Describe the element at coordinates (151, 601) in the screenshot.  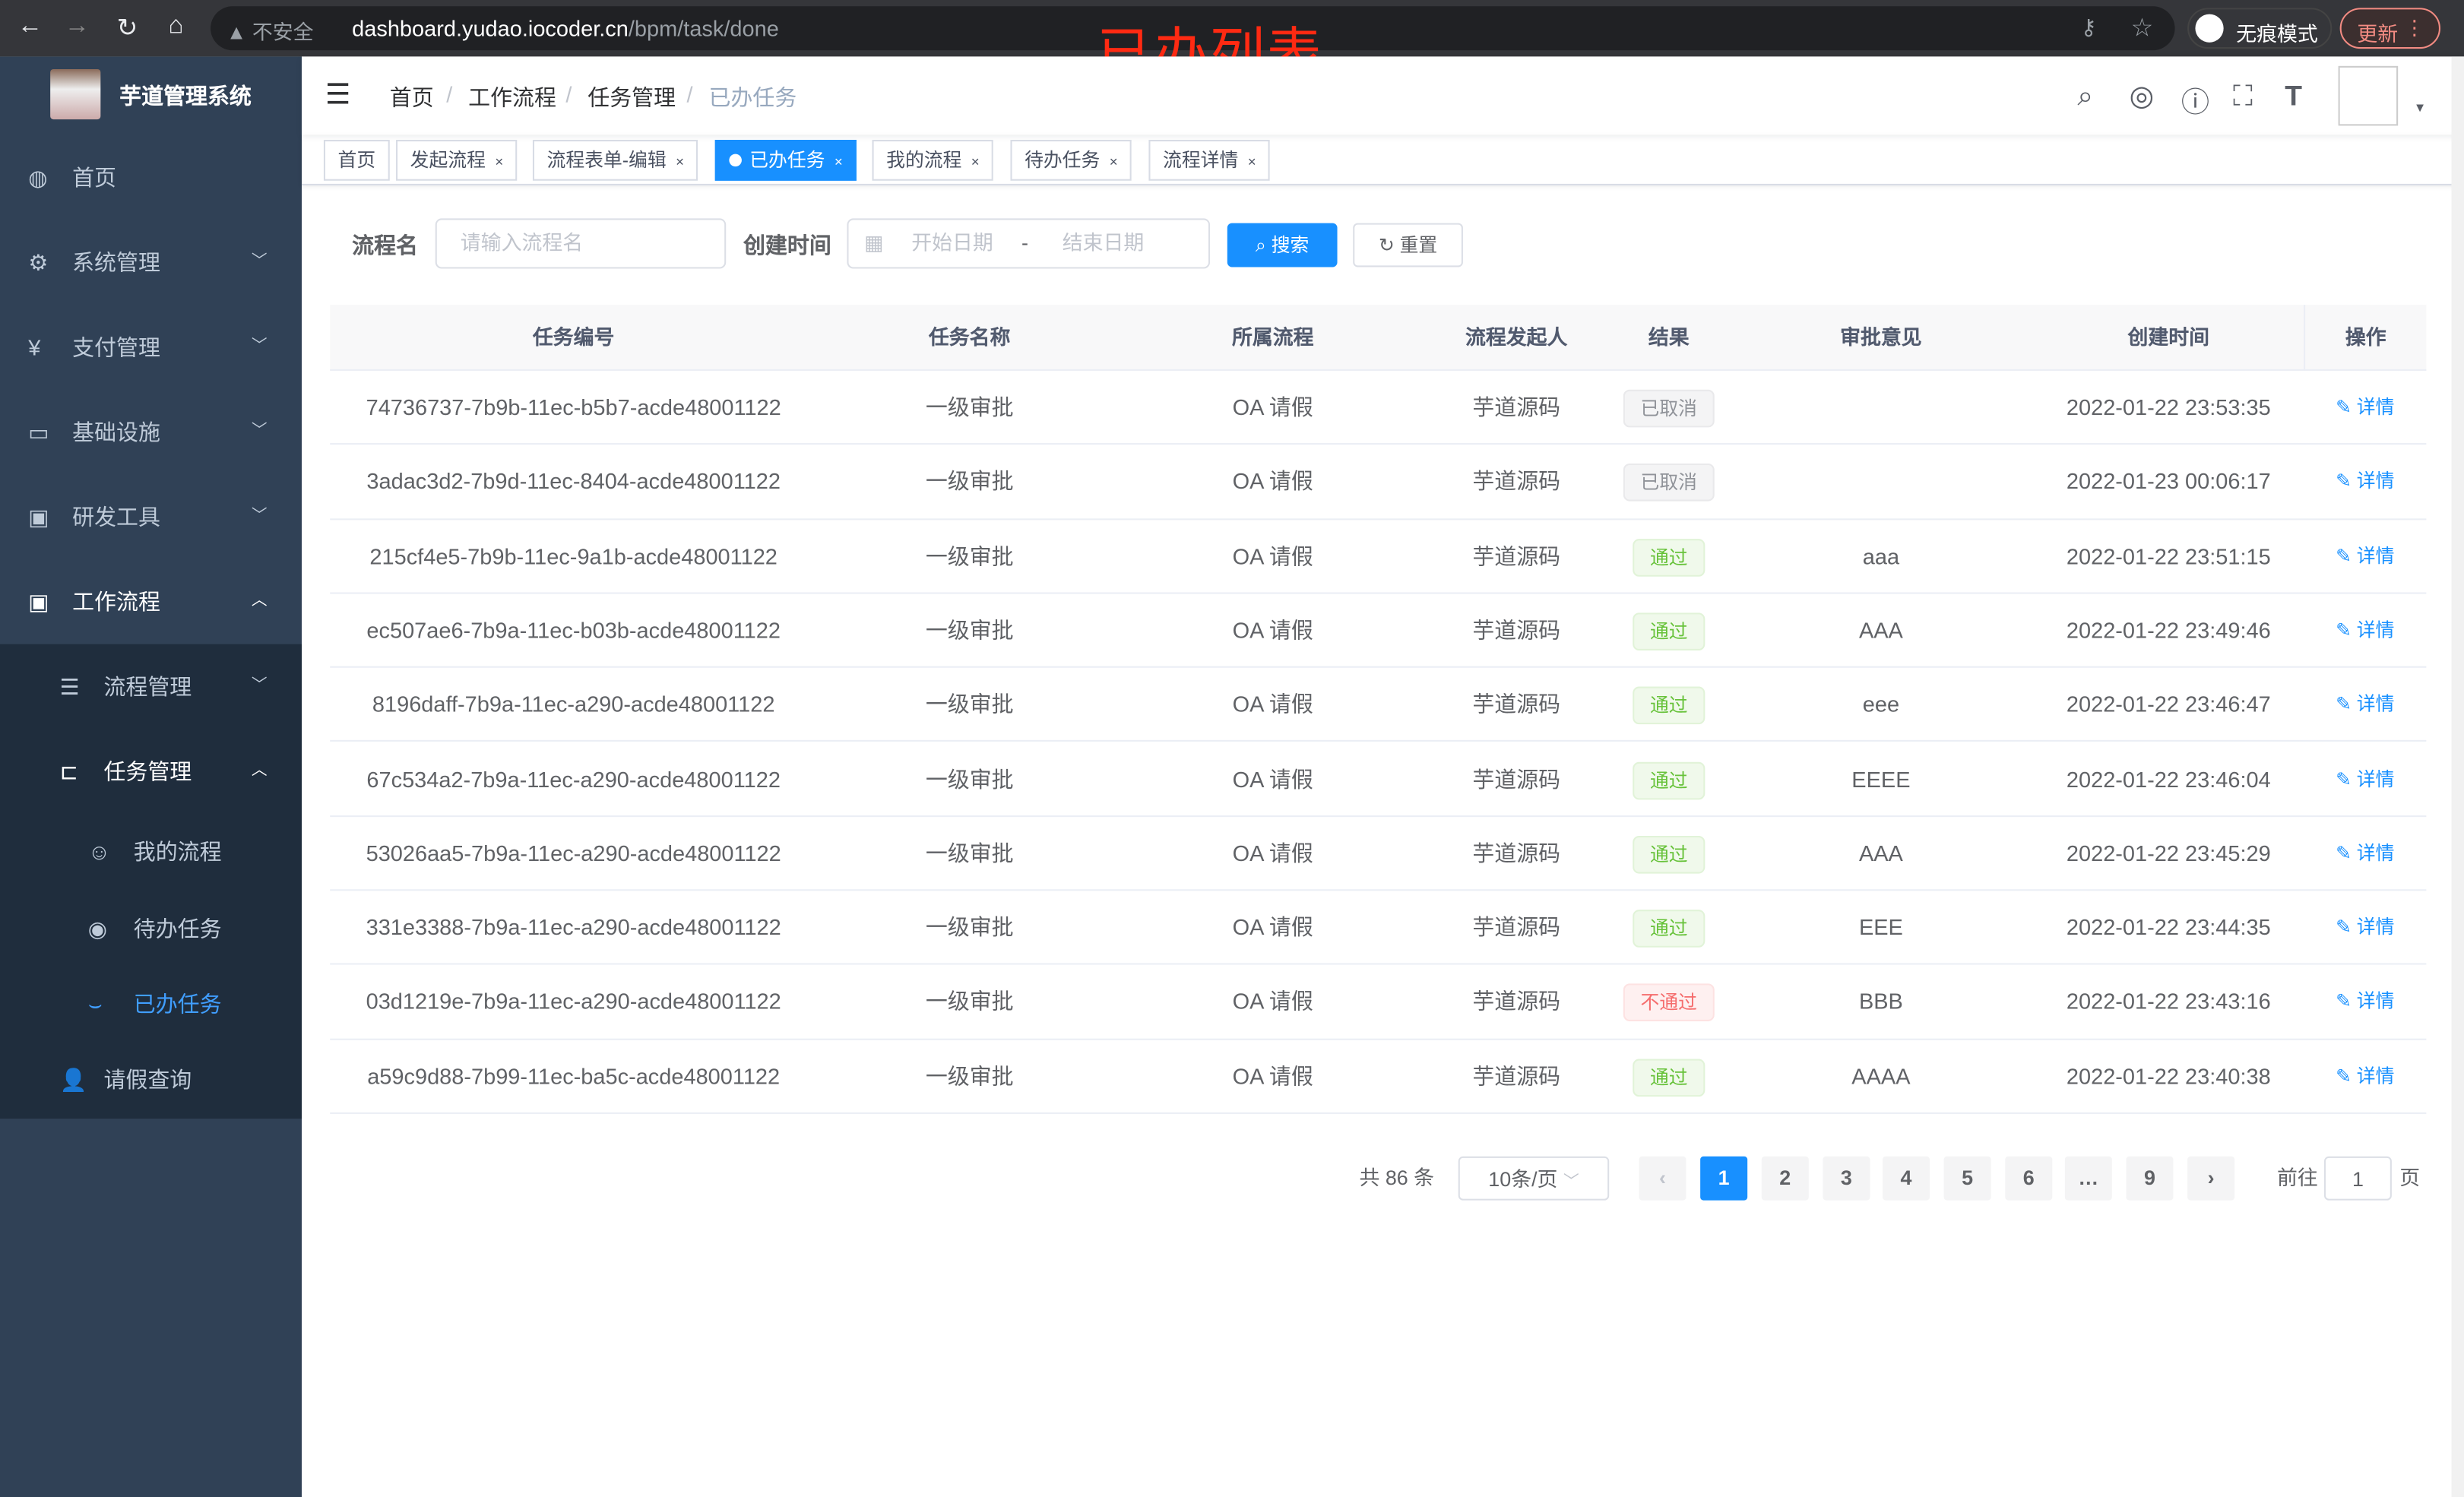
I see `sidebar-item-workflow: ▣ 工作流程 ︿` at that location.